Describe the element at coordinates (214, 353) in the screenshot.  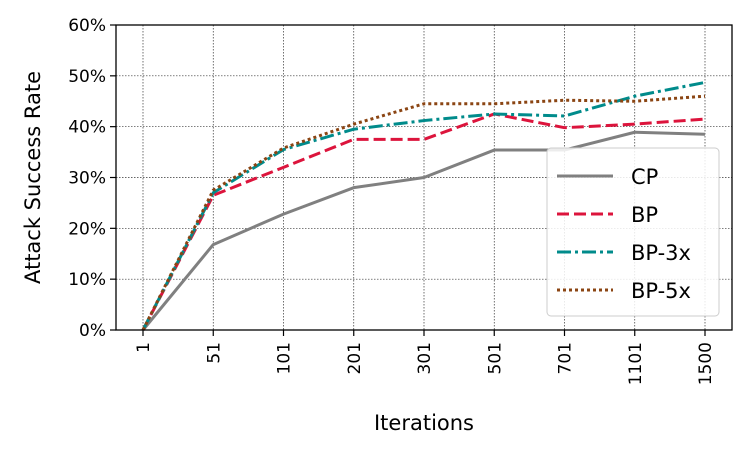
I see `x-tick-label: 51` at that location.